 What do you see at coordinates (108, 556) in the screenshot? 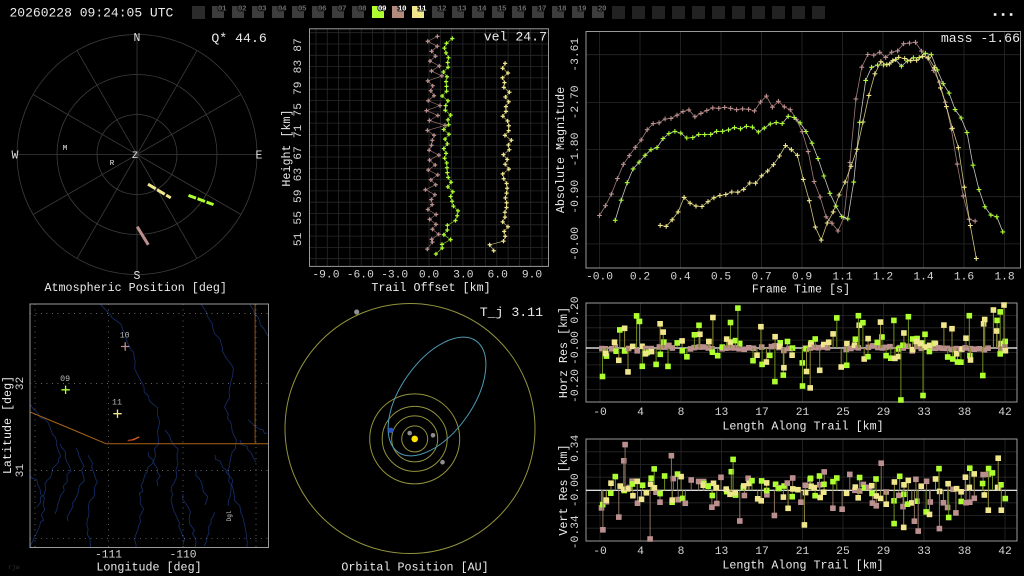
I see `svg-text: -111` at bounding box center [108, 556].